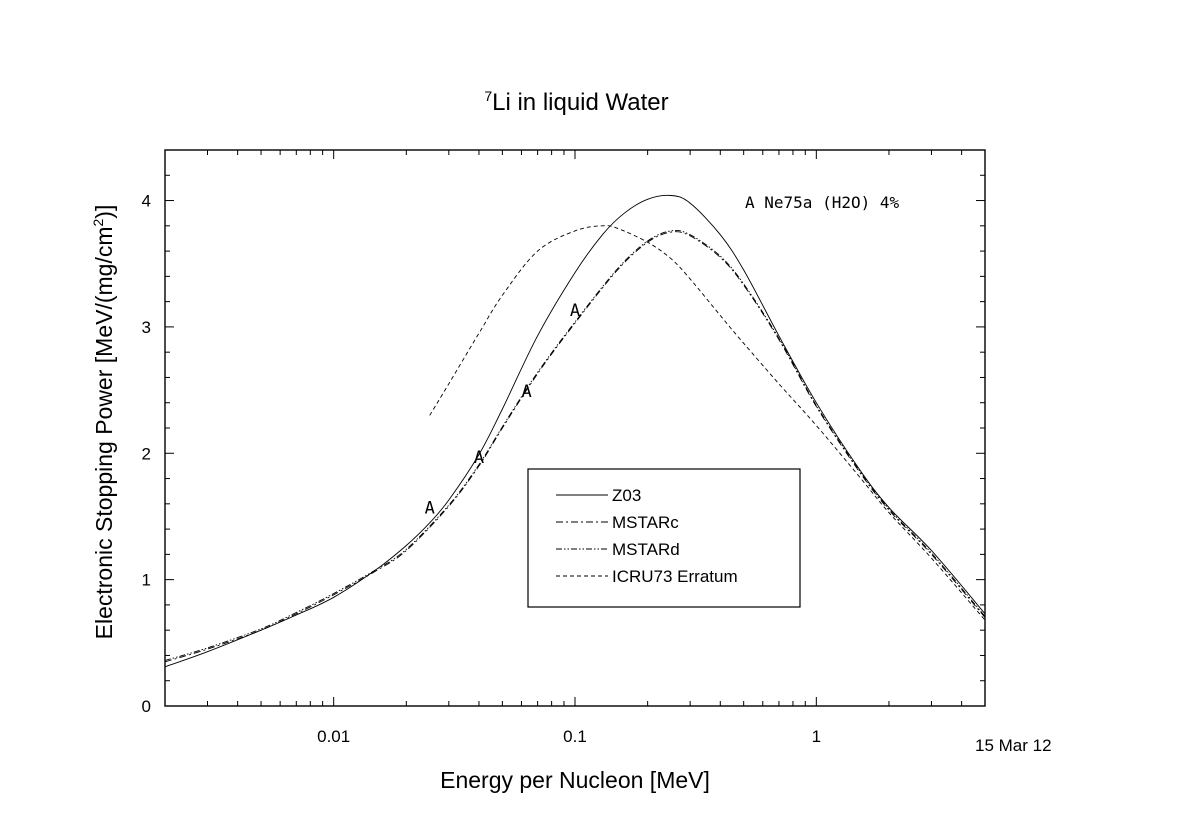 The width and height of the screenshot is (1200, 835). I want to click on y-tick-label: 1, so click(146, 580).